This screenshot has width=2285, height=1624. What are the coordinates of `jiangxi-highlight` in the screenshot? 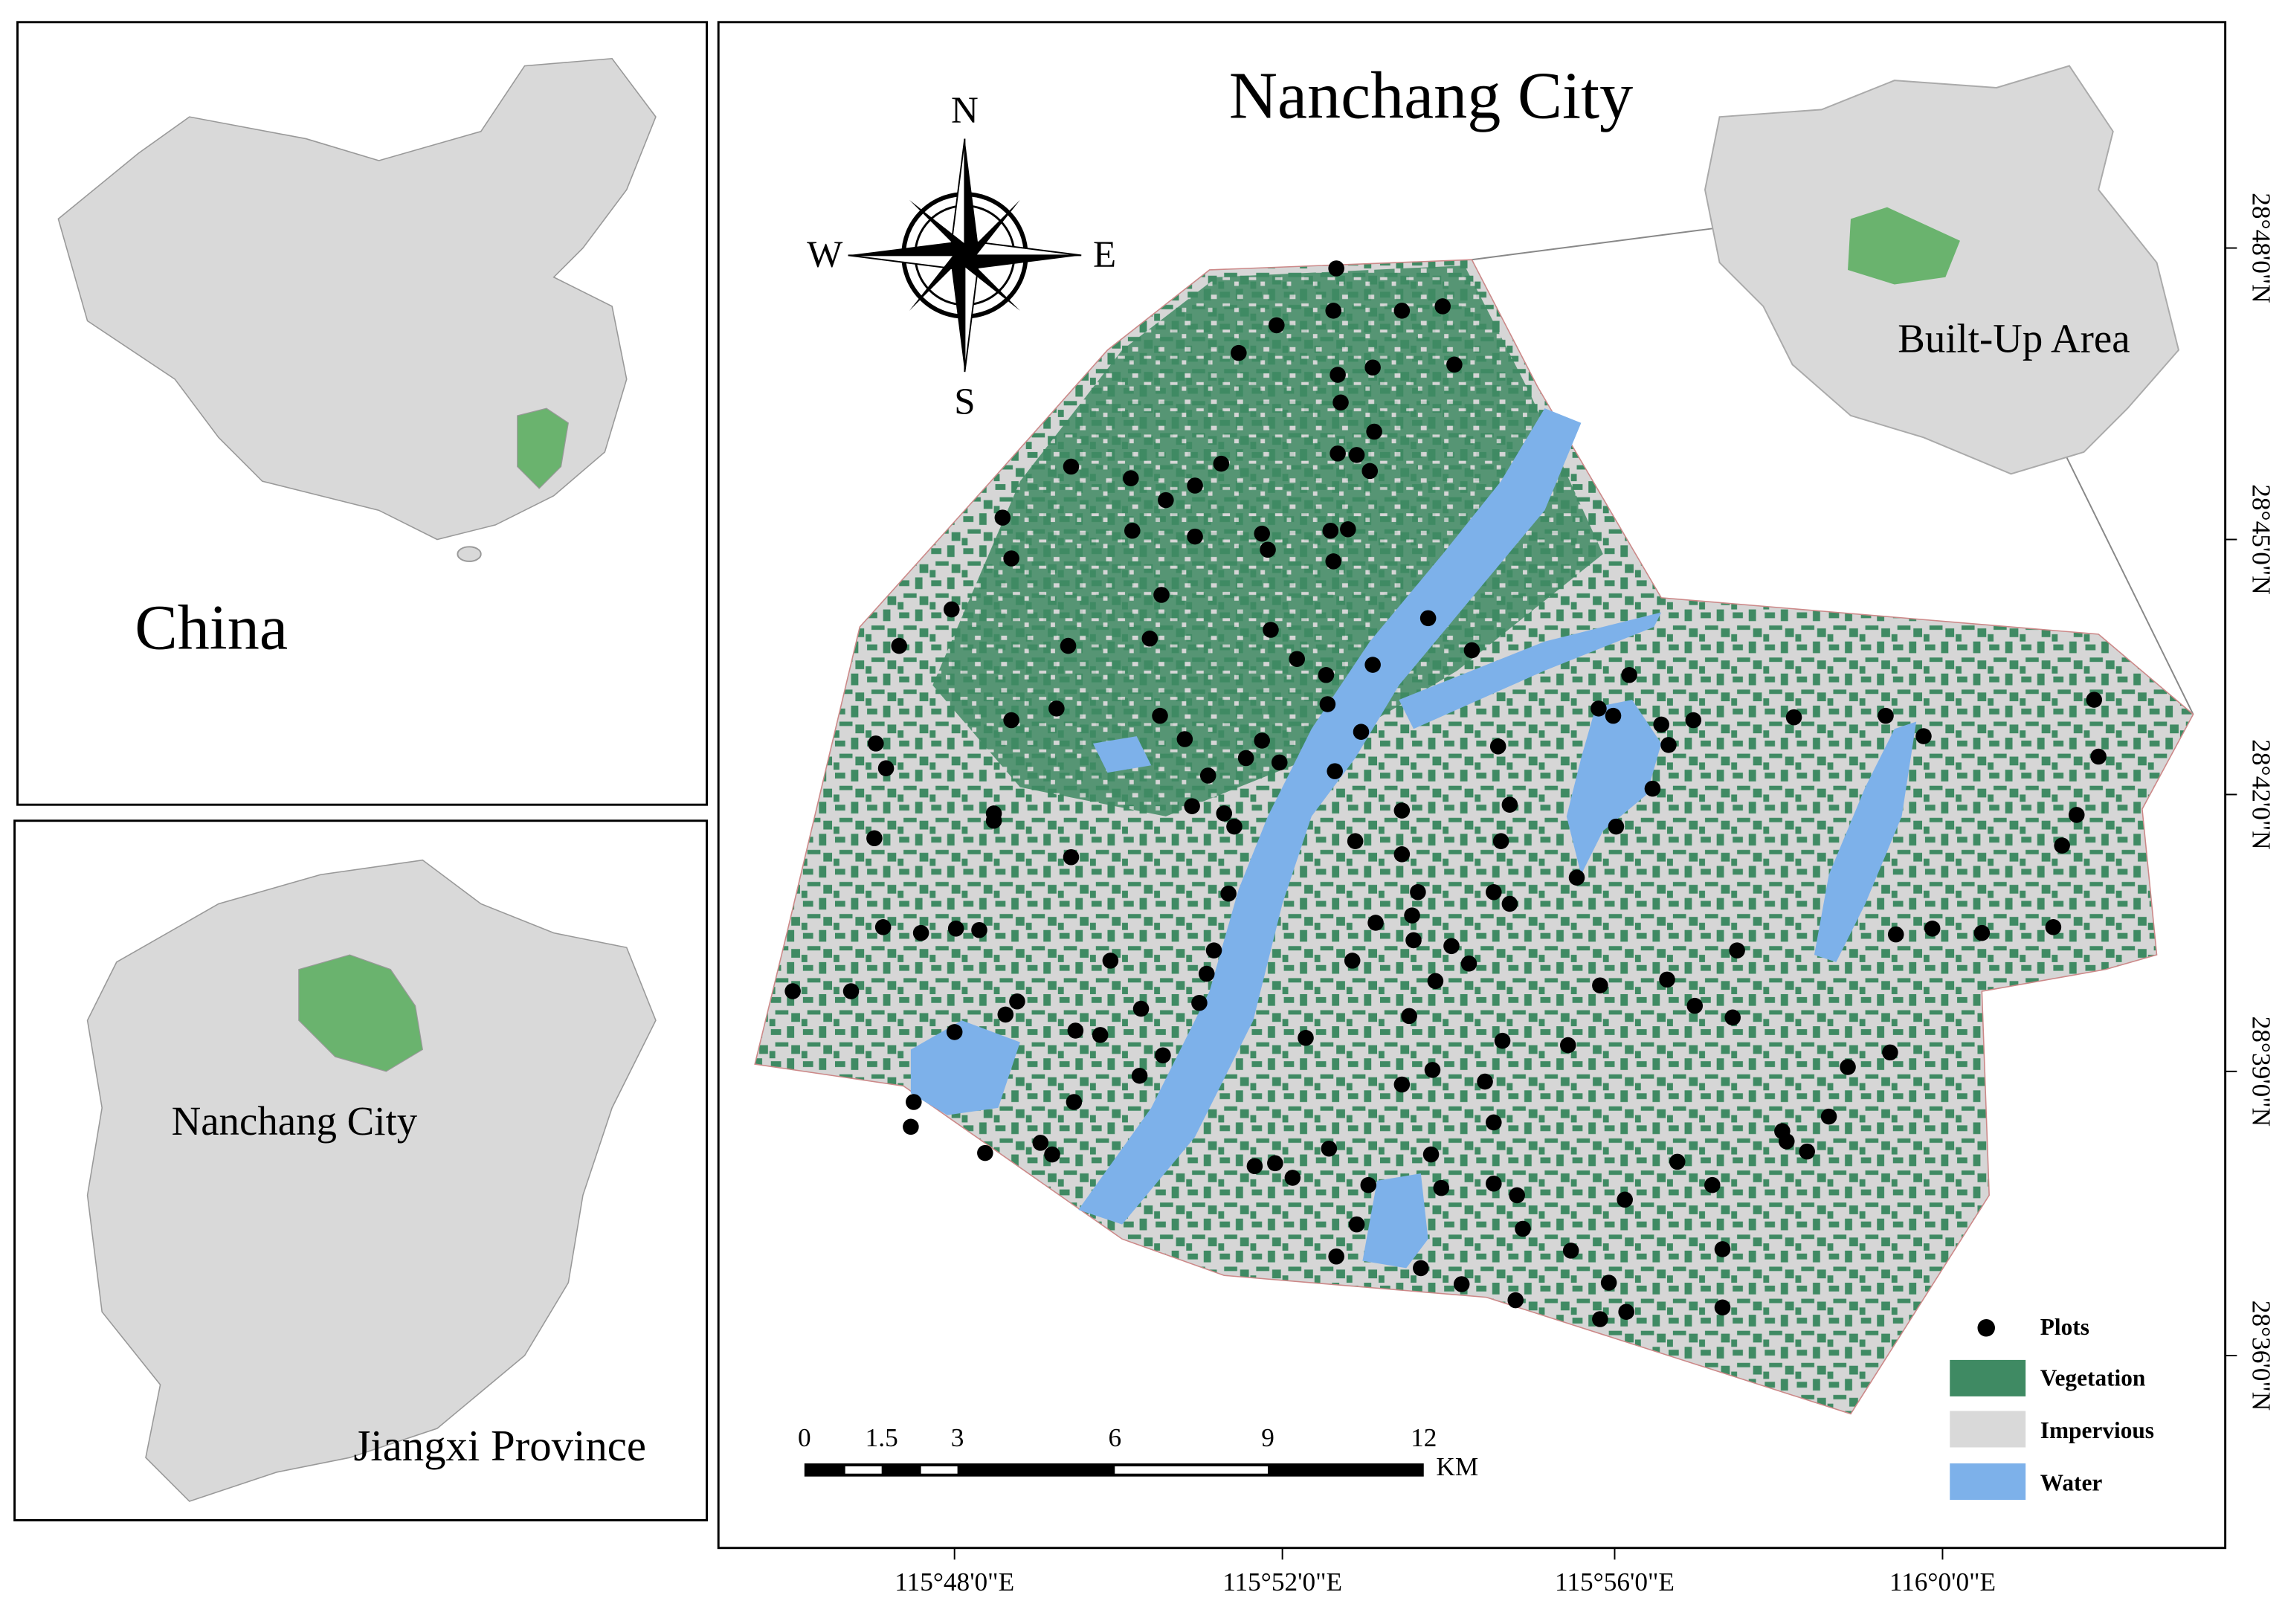 It's located at (543, 448).